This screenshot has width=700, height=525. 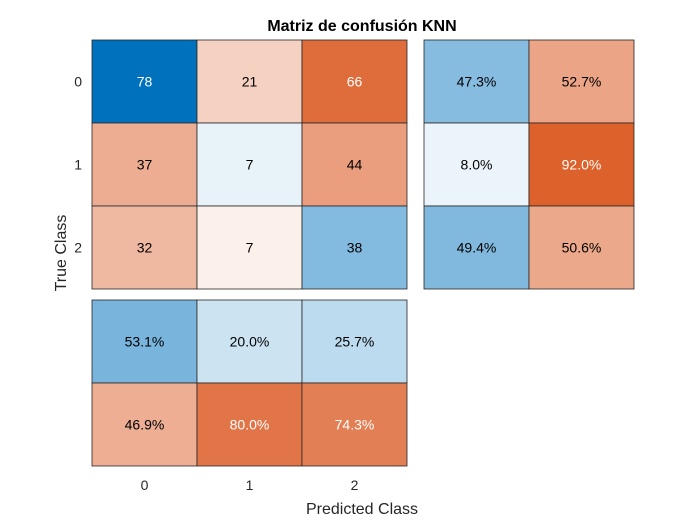 I want to click on row-summary-cell-0-1-label: 52.7%, so click(x=582, y=82).